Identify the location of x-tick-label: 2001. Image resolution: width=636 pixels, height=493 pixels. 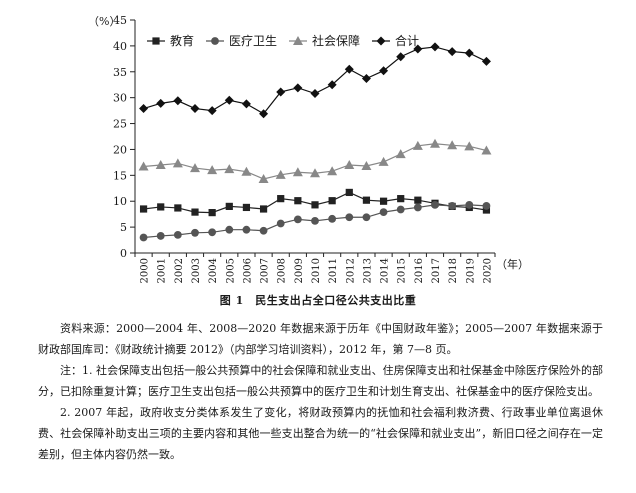
(162, 270).